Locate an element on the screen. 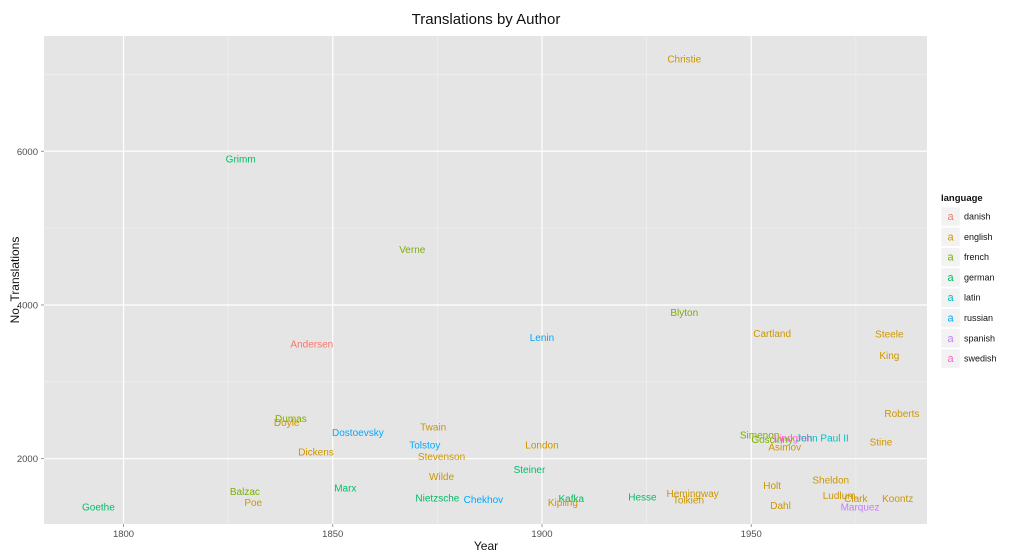 The image size is (1024, 559). x-tick-label: 1800 is located at coordinates (123, 534).